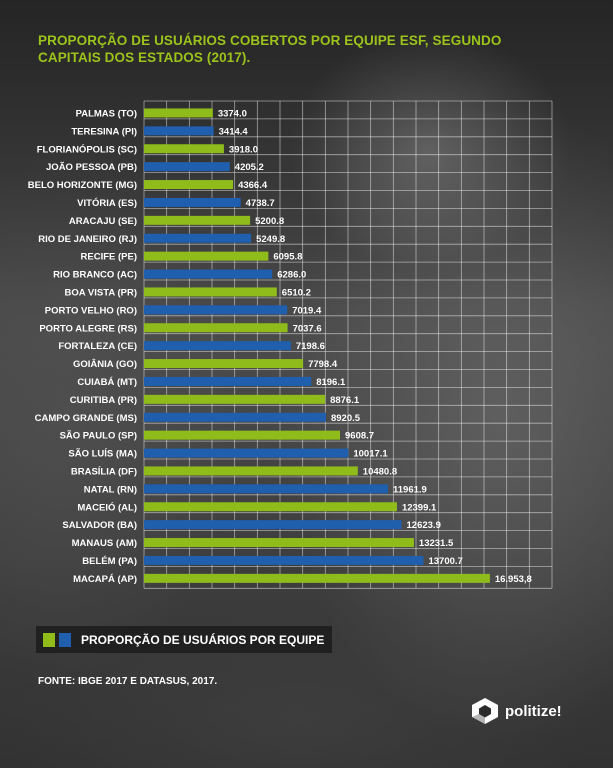  What do you see at coordinates (88, 328) in the screenshot?
I see `category-label: PORTO ALEGRE (RS)` at bounding box center [88, 328].